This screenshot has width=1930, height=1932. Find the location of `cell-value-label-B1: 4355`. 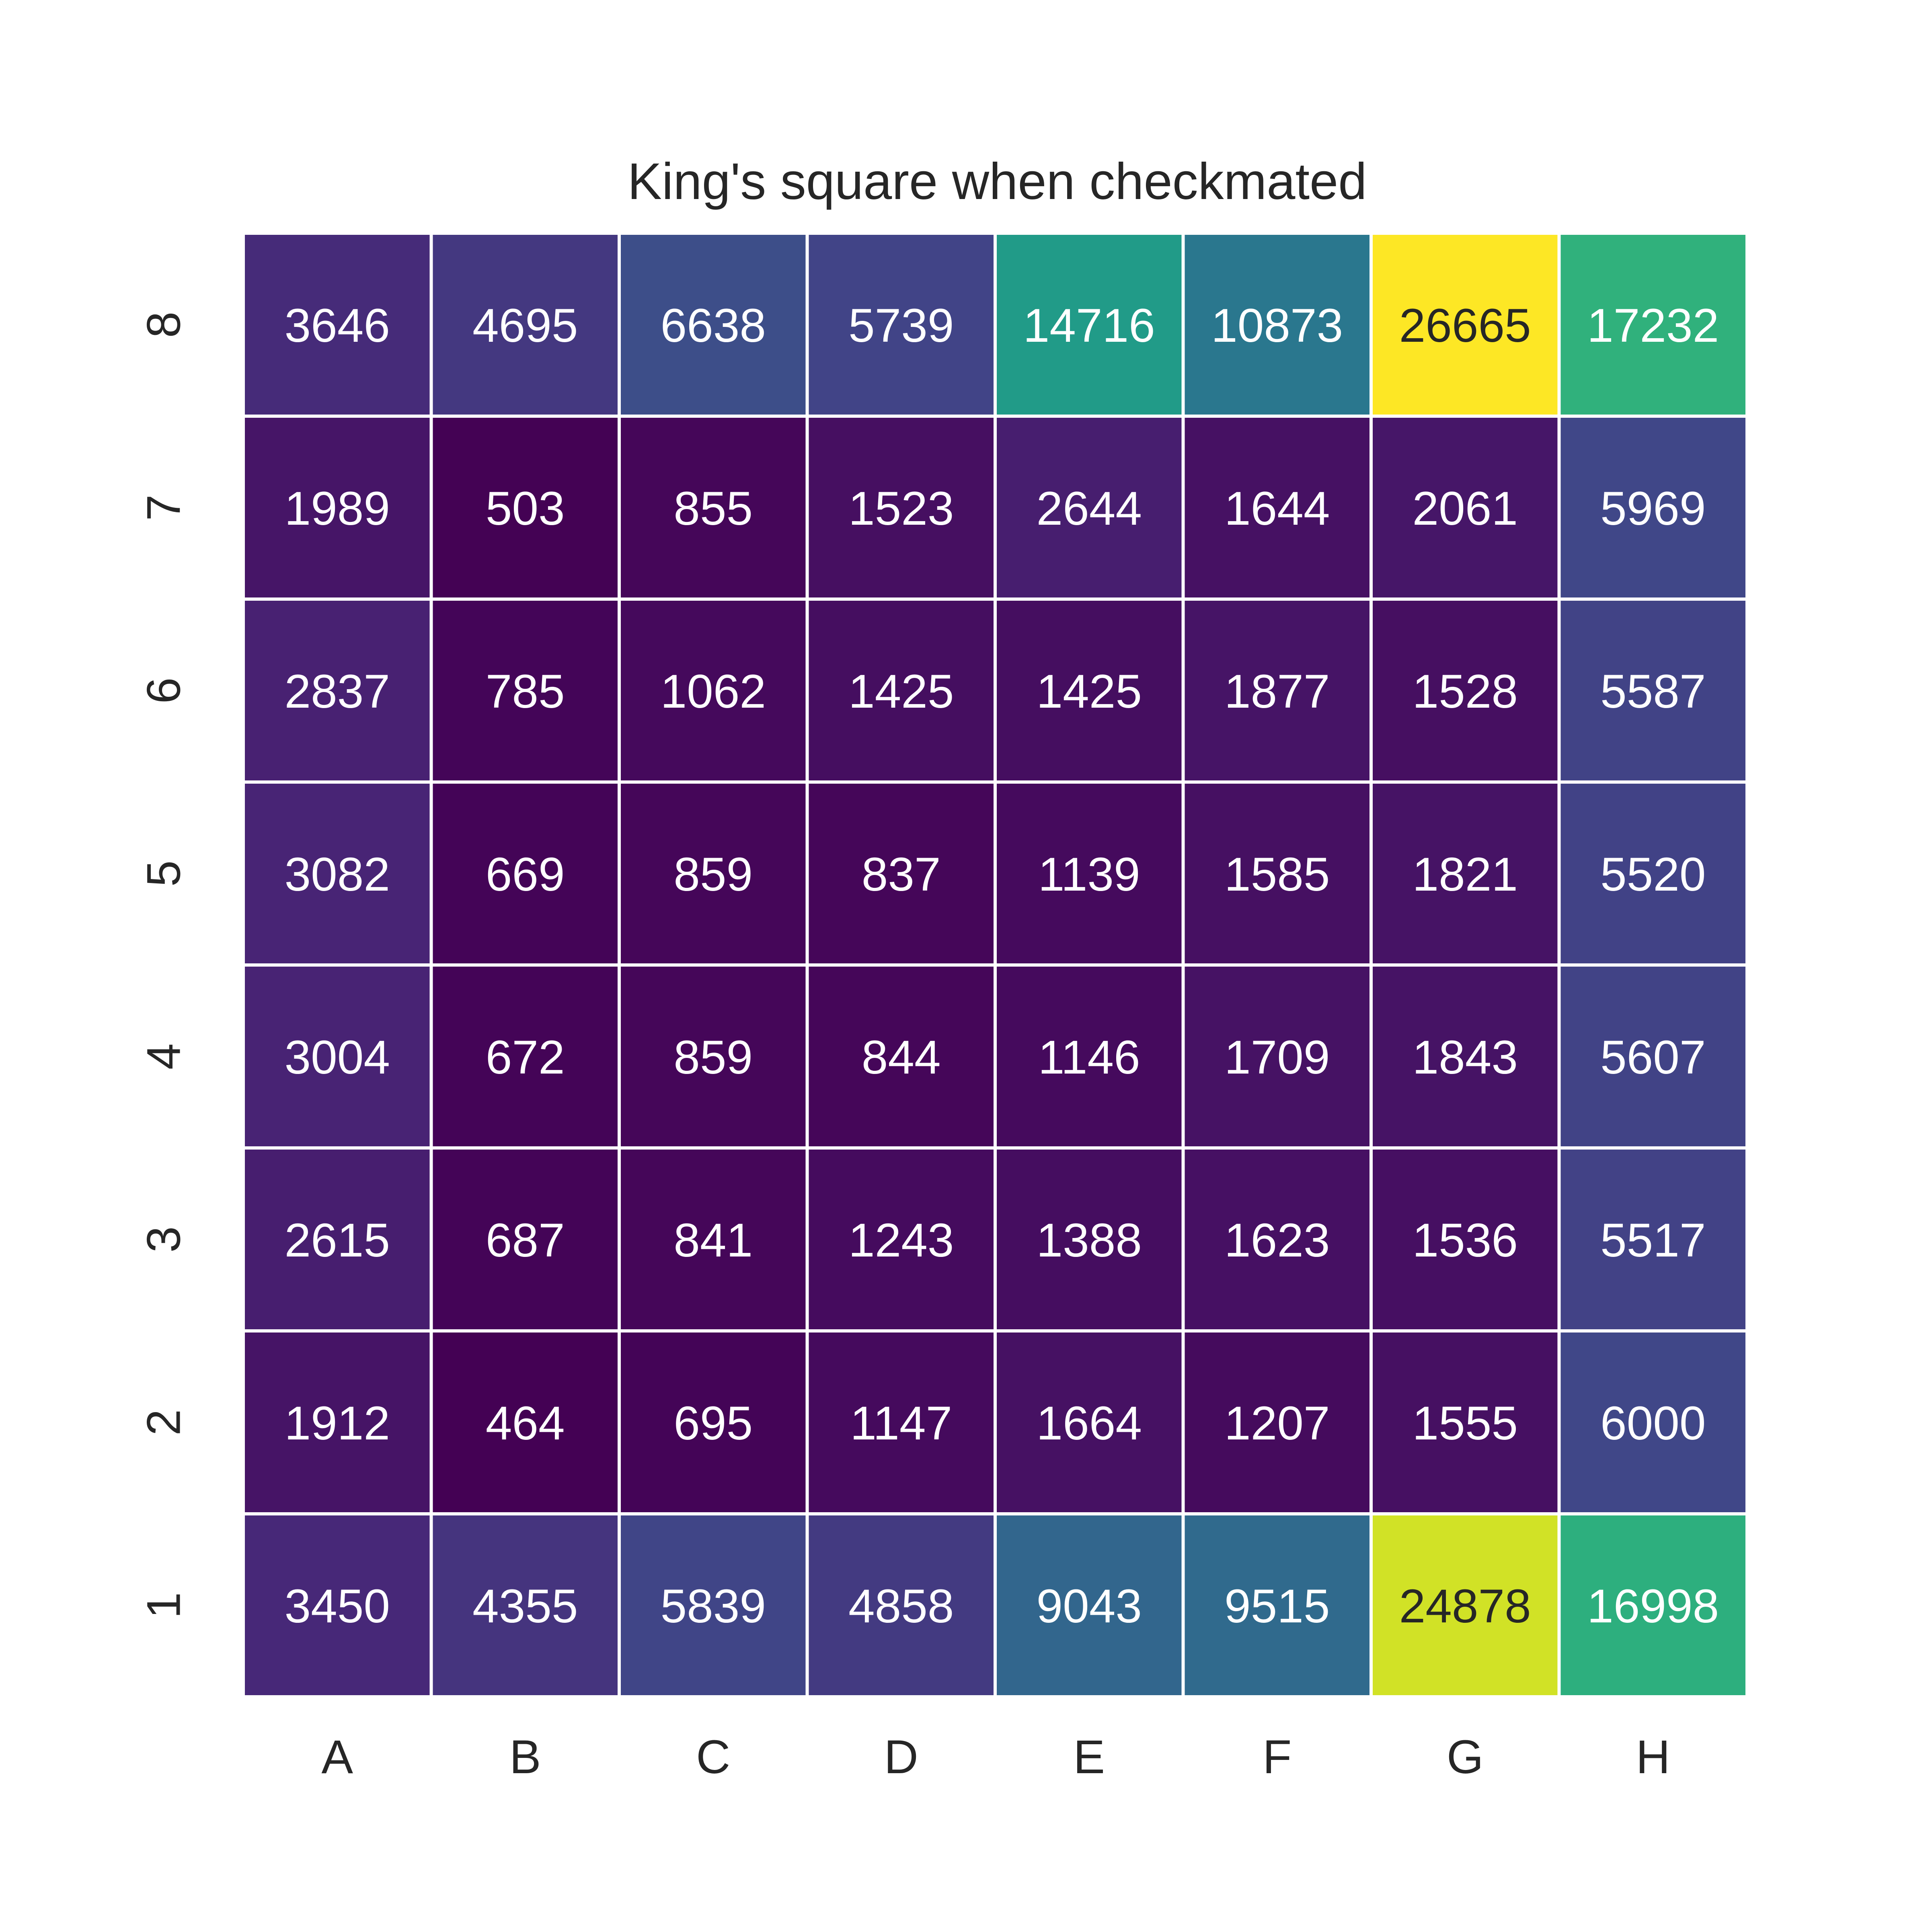

cell-value-label-B1: 4355 is located at coordinates (525, 1606).